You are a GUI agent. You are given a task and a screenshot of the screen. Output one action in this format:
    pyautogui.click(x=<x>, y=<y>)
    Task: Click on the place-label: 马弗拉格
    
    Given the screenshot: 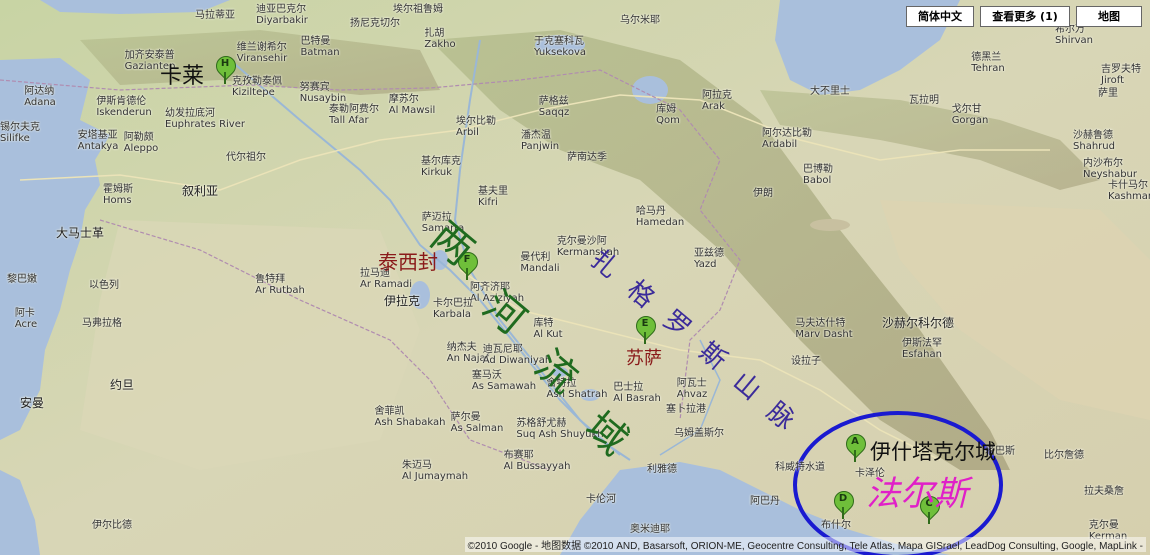 What is the action you would take?
    pyautogui.click(x=102, y=323)
    